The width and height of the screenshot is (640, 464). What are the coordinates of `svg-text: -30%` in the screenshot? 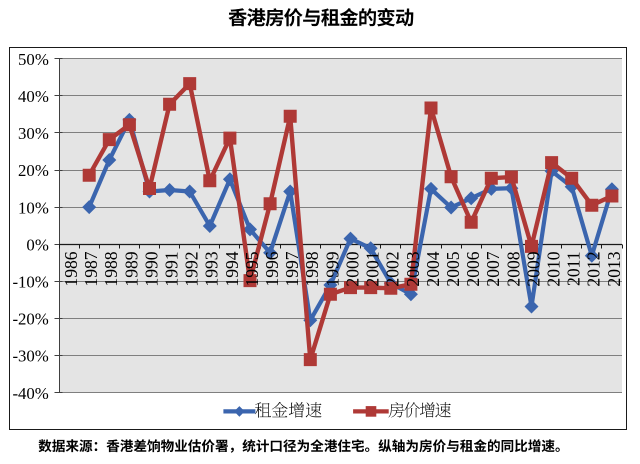 It's located at (30, 356).